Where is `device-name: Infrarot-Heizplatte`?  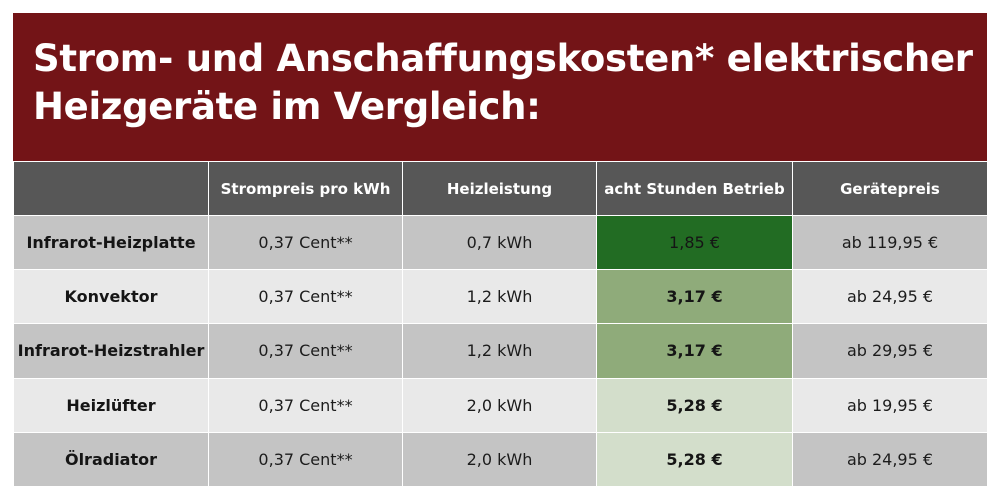 device-name: Infrarot-Heizplatte is located at coordinates (111, 242).